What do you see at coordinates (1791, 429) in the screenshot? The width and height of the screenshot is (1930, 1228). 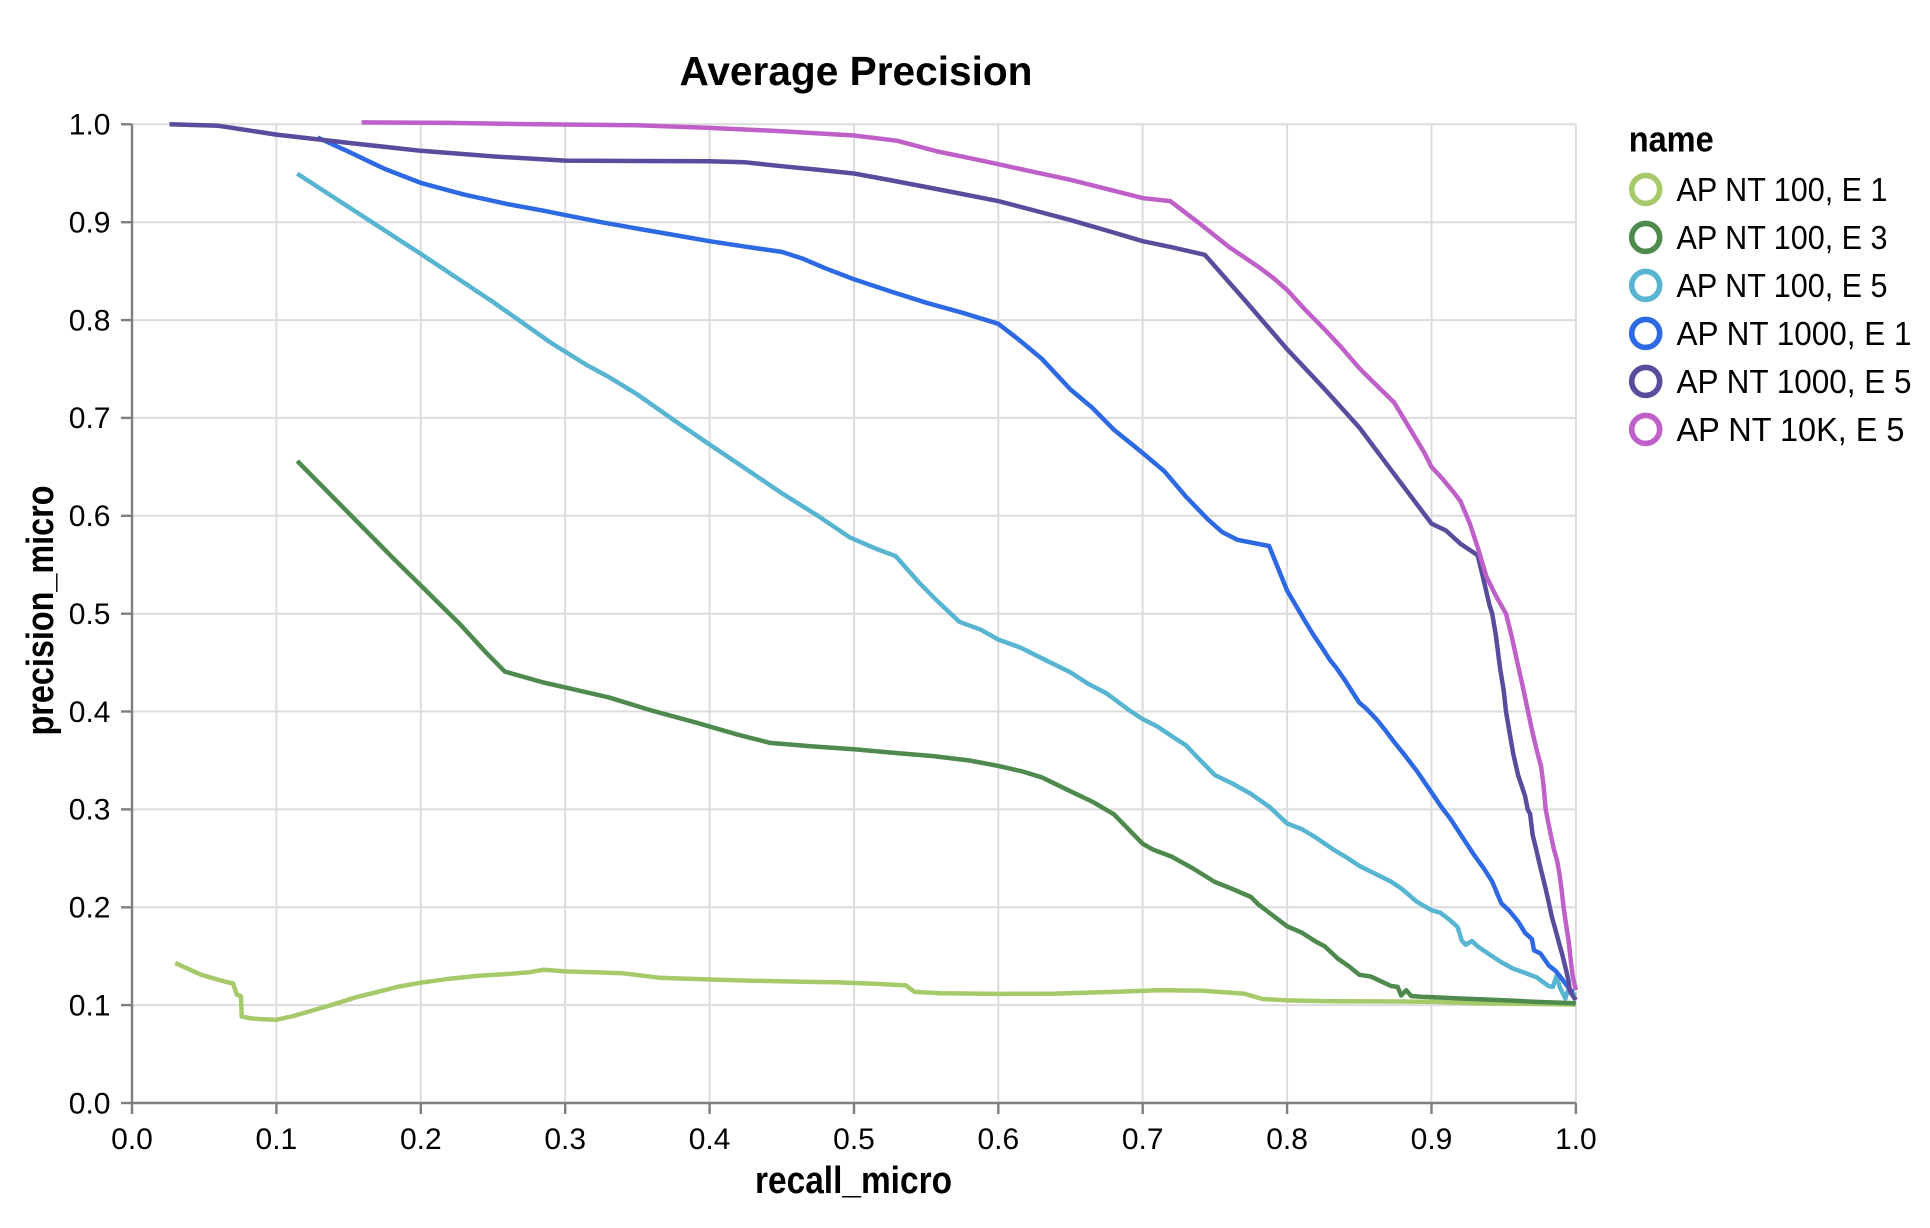 I see `svg-text: AP NT 10K, E 5` at bounding box center [1791, 429].